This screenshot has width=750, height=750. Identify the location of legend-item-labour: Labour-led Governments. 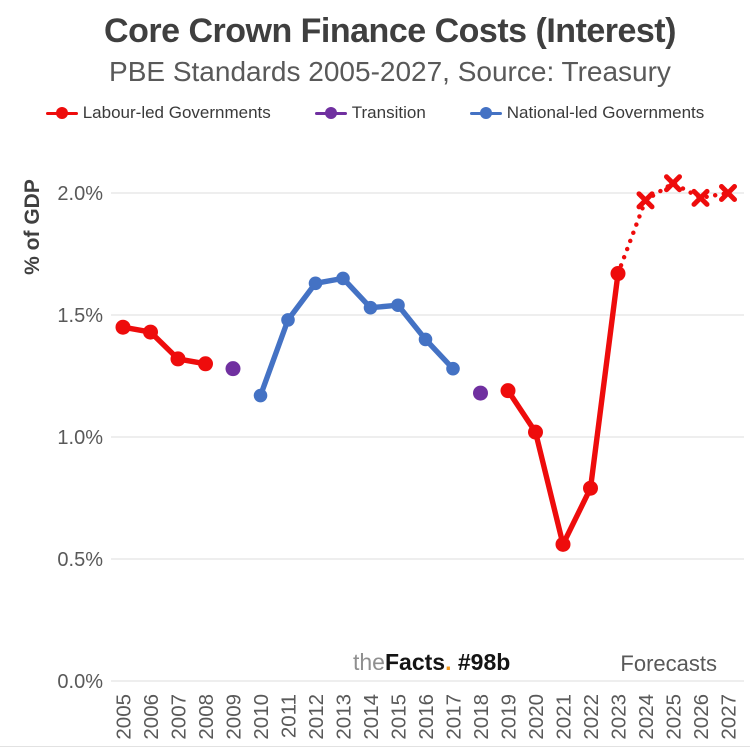
(158, 113).